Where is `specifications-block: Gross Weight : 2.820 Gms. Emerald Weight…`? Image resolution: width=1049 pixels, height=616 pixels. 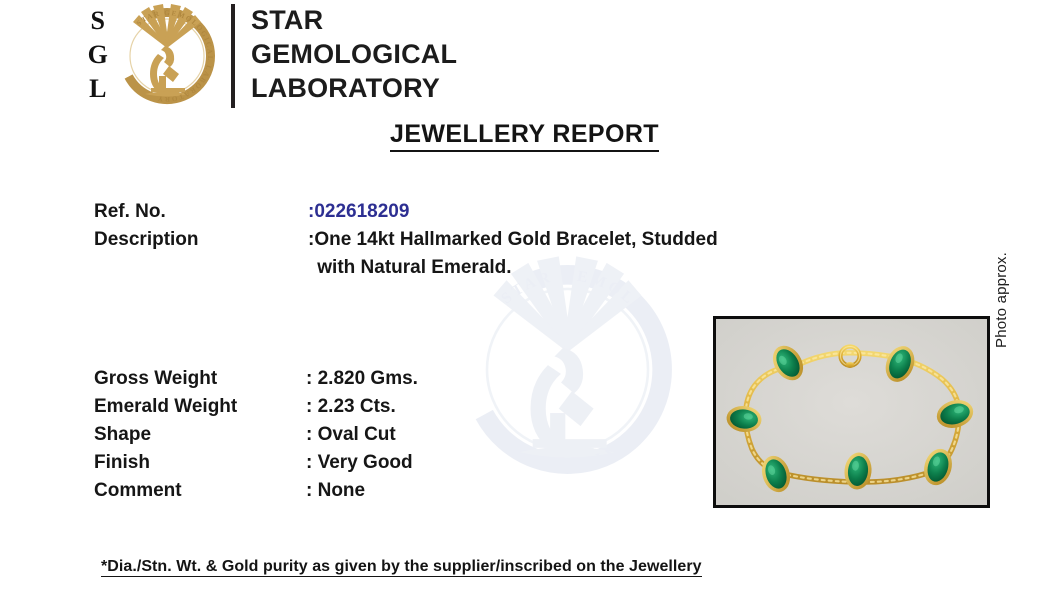
specifications-block: Gross Weight : 2.820 Gms. Emerald Weight… is located at coordinates (256, 435).